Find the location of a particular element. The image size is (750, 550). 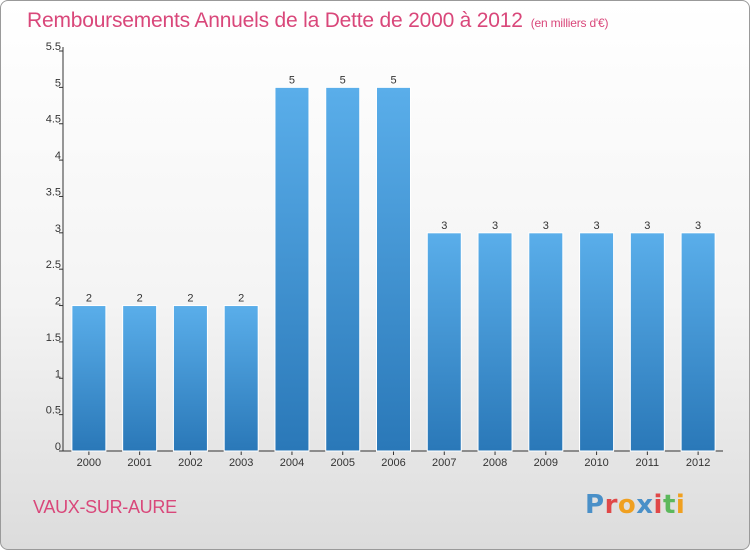

y-tick-label: 0 is located at coordinates (58, 447).